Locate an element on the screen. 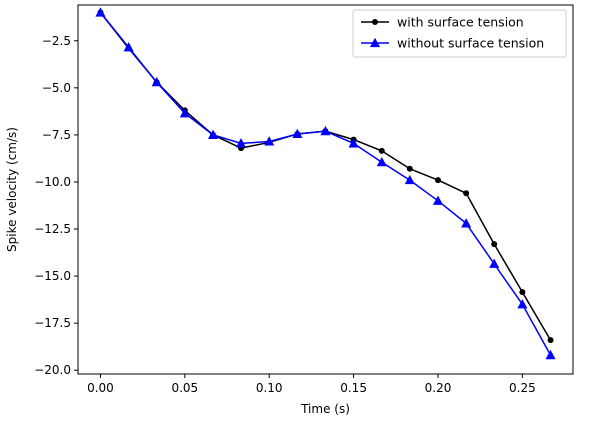 The image size is (595, 421). x-tick-label: 0.05 is located at coordinates (184, 388).